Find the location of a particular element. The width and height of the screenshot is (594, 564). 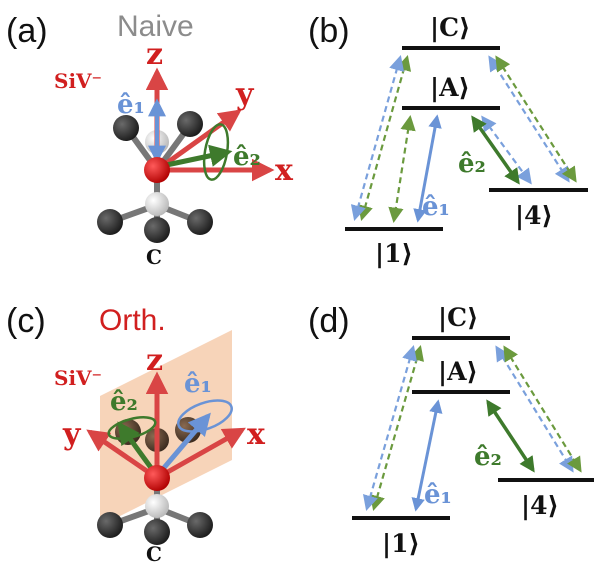

x-axis-arrow is located at coordinates (200, 454).